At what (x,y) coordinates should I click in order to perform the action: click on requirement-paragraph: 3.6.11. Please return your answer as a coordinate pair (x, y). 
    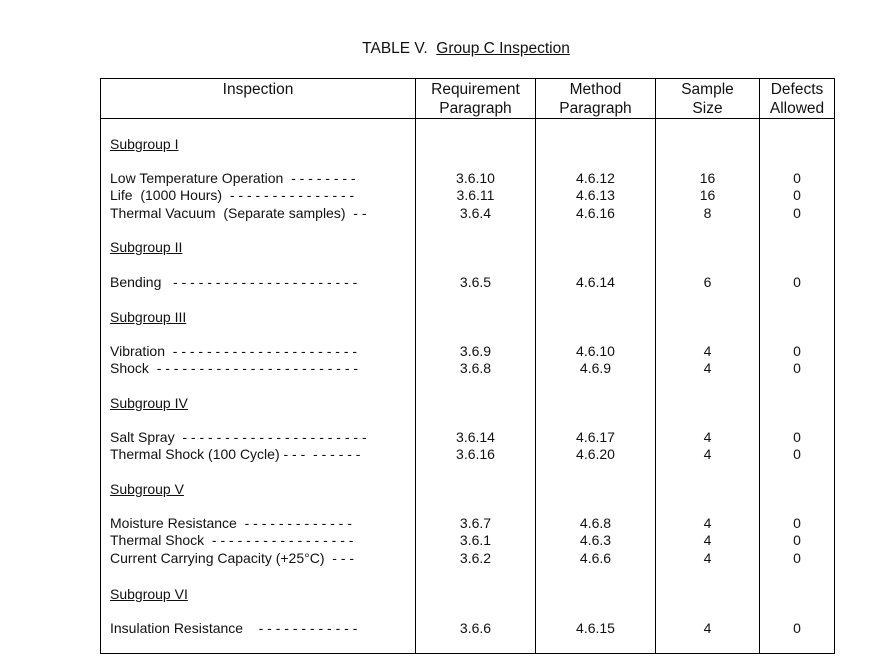
    Looking at the image, I should click on (475, 195).